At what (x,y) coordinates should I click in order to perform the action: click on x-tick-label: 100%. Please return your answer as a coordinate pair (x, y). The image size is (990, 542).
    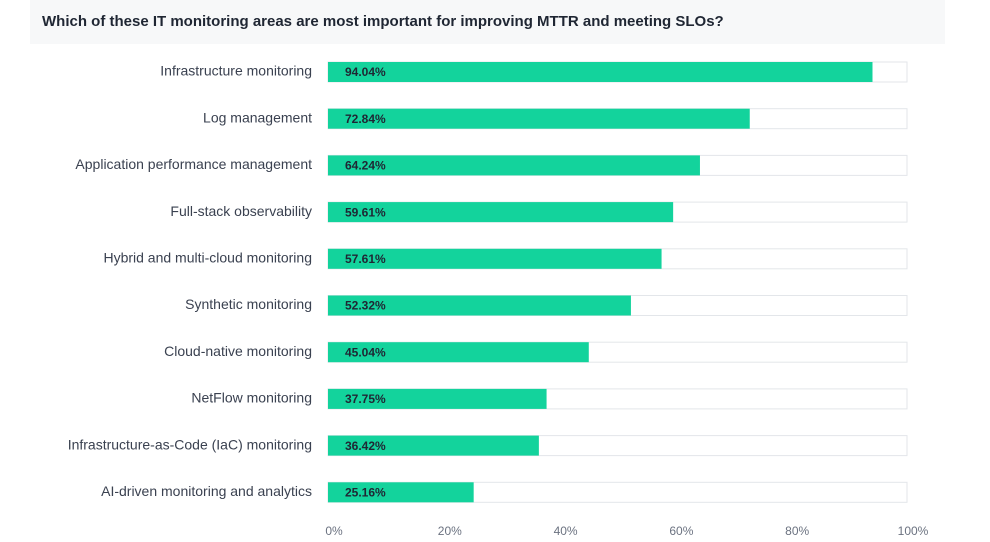
    Looking at the image, I should click on (913, 531).